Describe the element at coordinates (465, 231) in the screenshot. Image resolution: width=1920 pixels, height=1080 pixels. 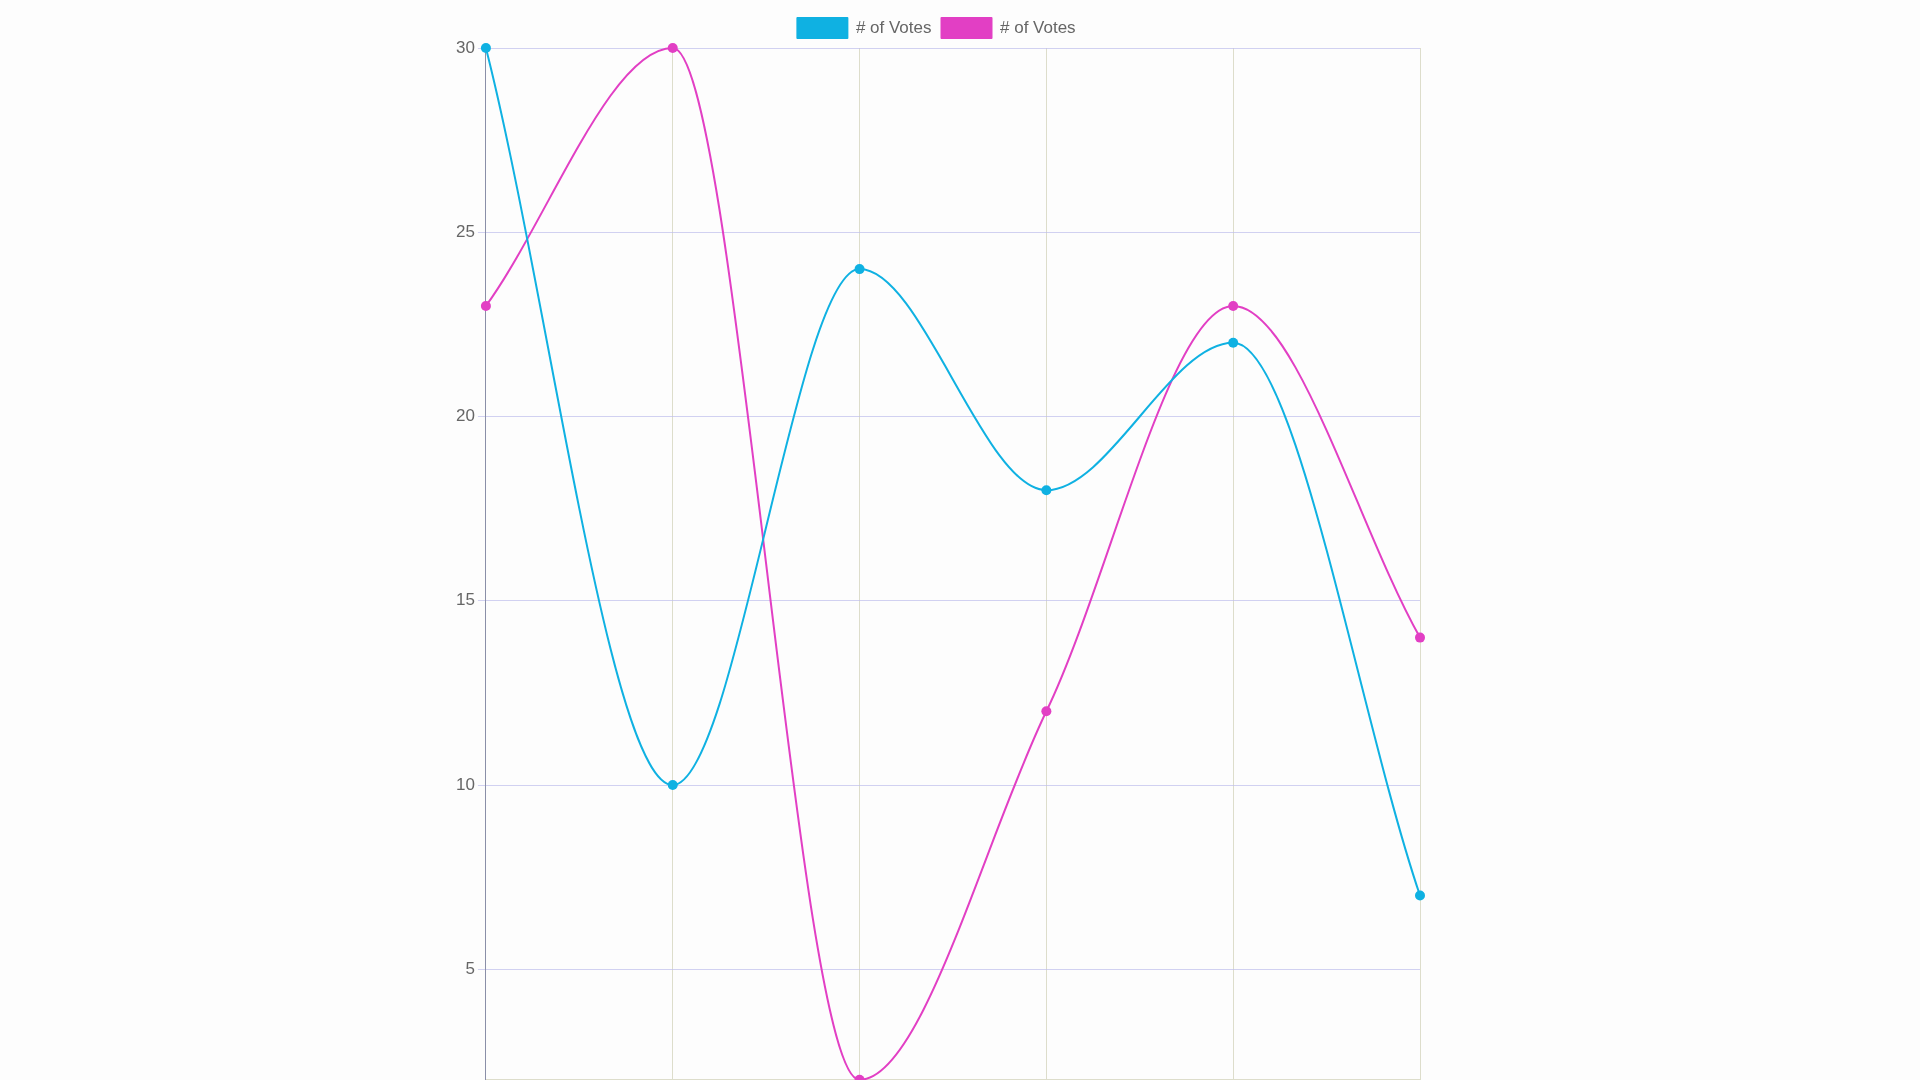
I see `y-tick-label: 25` at that location.